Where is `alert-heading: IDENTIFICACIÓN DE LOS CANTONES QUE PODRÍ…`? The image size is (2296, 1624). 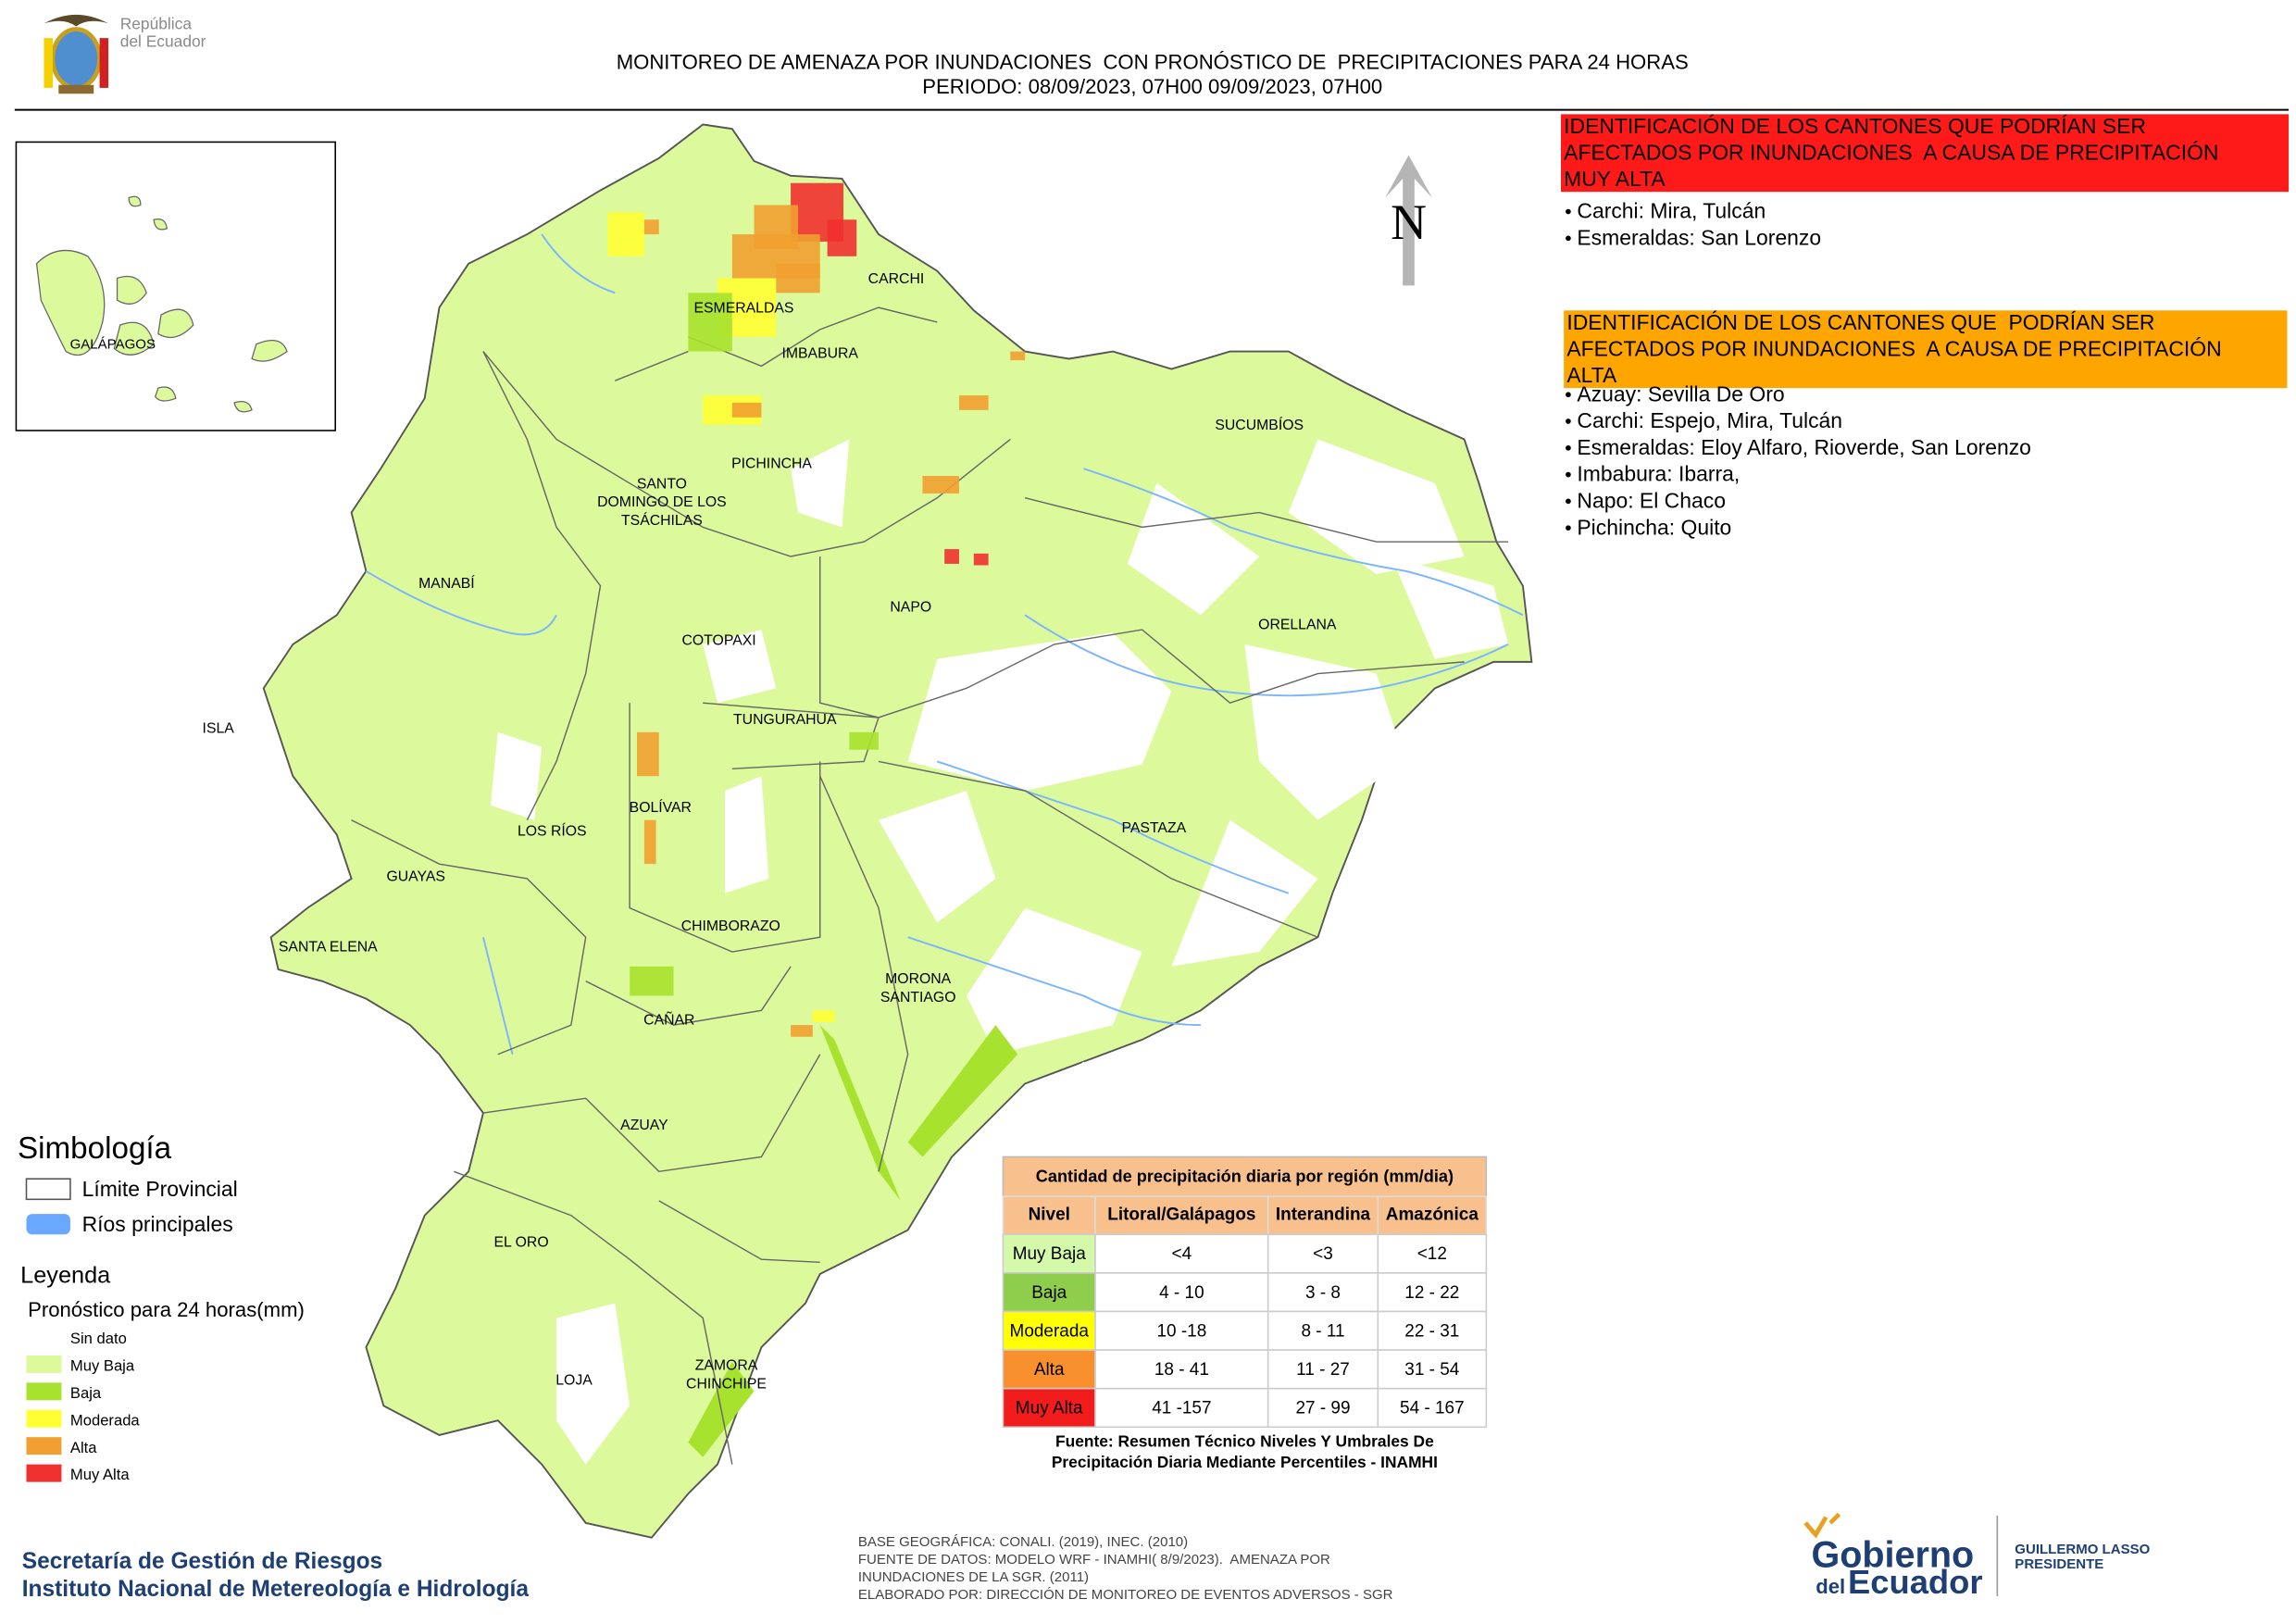
alert-heading: IDENTIFICACIÓN DE LOS CANTONES QUE PODRÍ… is located at coordinates (1860, 322).